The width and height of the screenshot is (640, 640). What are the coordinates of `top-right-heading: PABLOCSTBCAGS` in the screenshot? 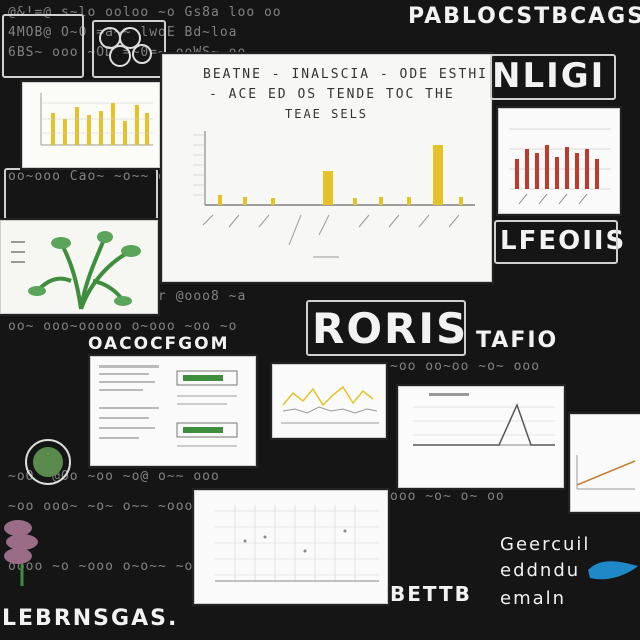 It's located at (524, 16).